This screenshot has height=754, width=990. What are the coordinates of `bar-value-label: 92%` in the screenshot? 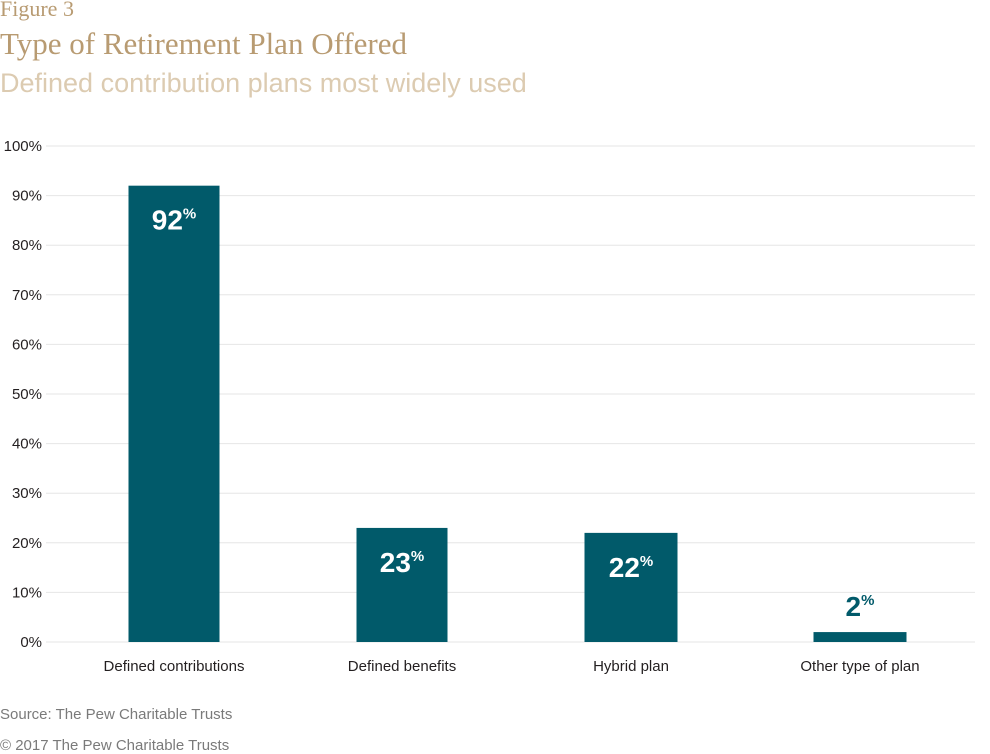 It's located at (174, 220).